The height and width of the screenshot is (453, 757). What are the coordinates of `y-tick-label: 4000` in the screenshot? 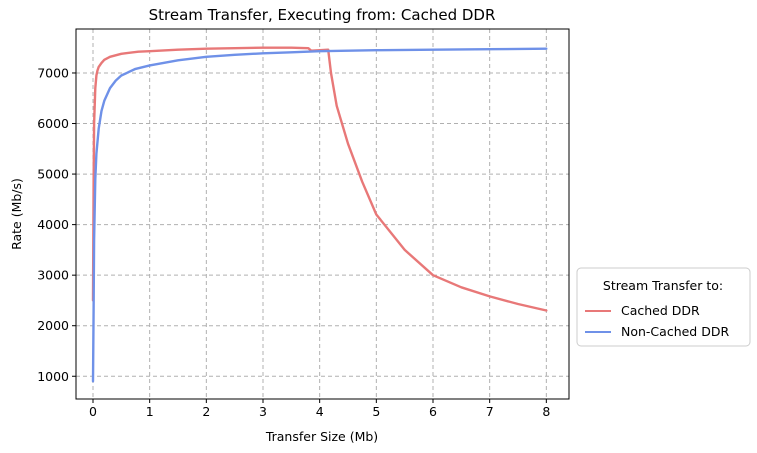 It's located at (53, 224).